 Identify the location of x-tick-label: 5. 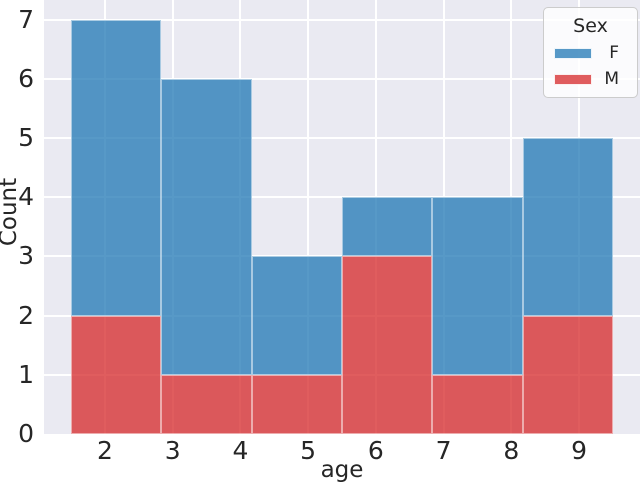
(308, 450).